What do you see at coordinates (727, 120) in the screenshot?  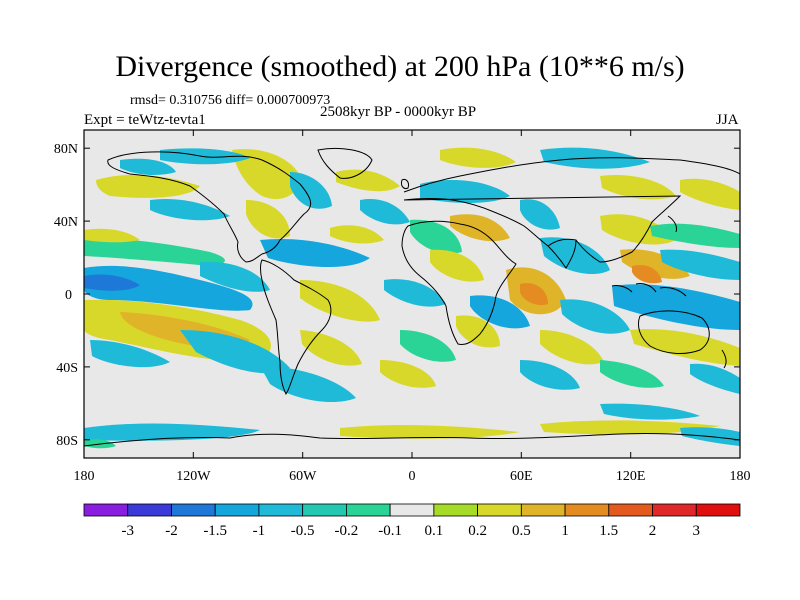 I see `season-label: JJA` at bounding box center [727, 120].